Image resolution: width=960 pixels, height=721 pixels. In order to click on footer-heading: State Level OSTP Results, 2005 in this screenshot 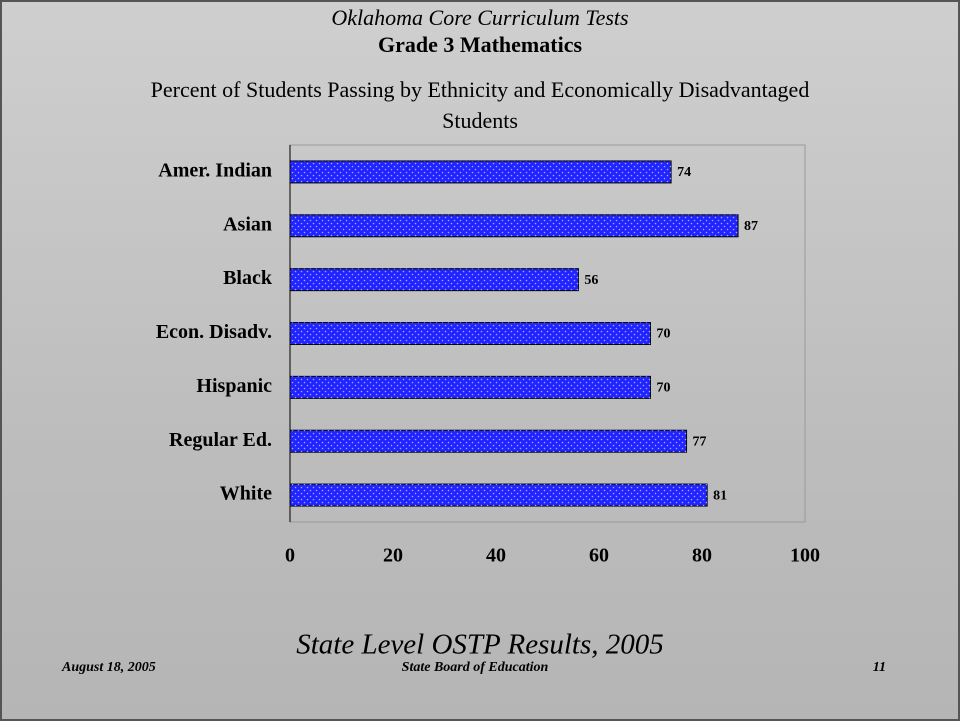, I will do `click(480, 645)`.